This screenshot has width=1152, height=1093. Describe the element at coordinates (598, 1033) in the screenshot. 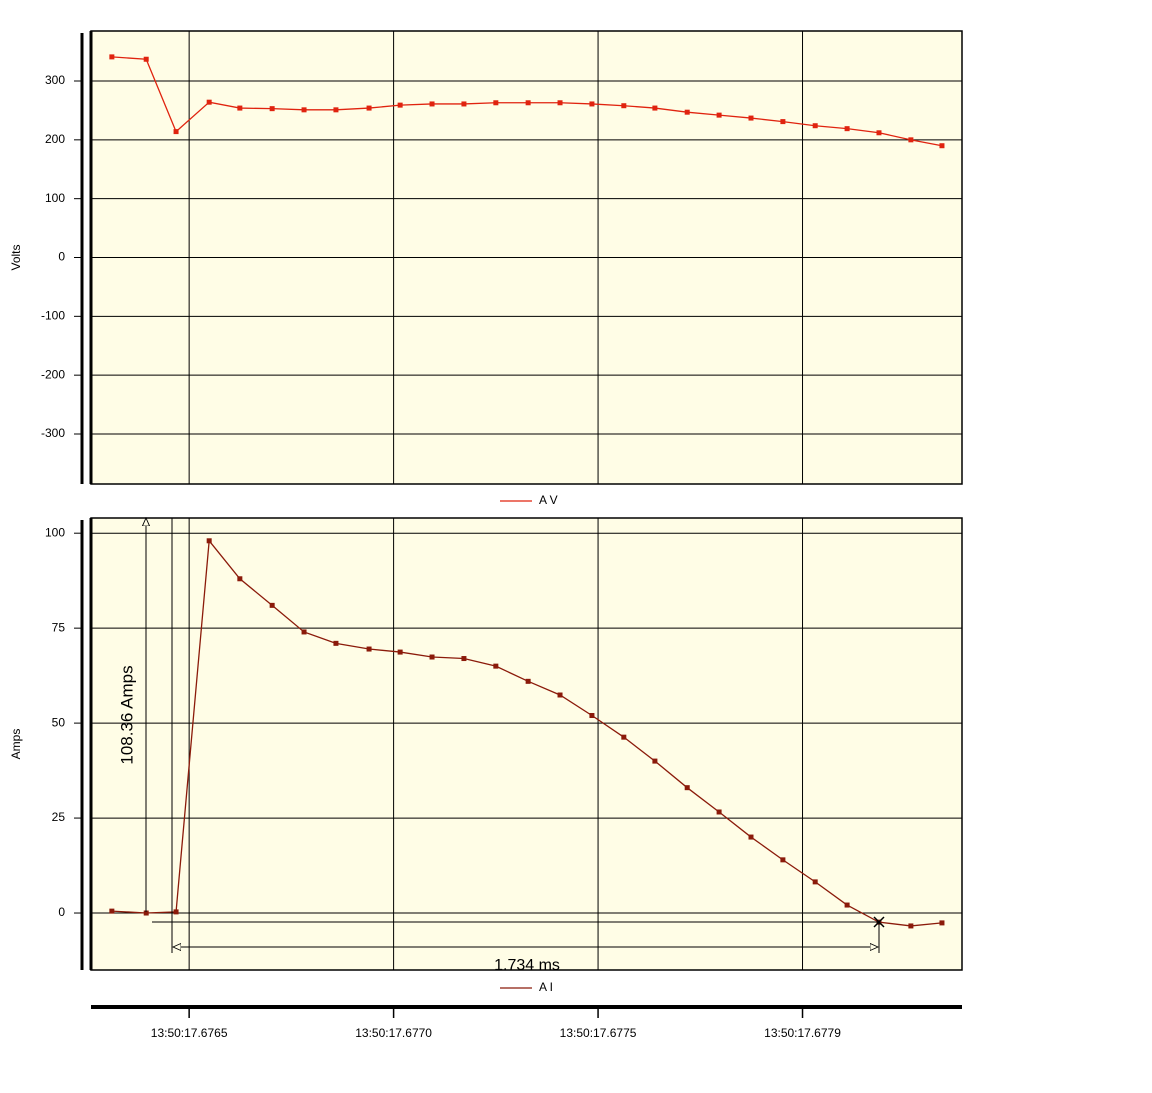

I see `x-tick-label: 13:50:17.6775` at that location.